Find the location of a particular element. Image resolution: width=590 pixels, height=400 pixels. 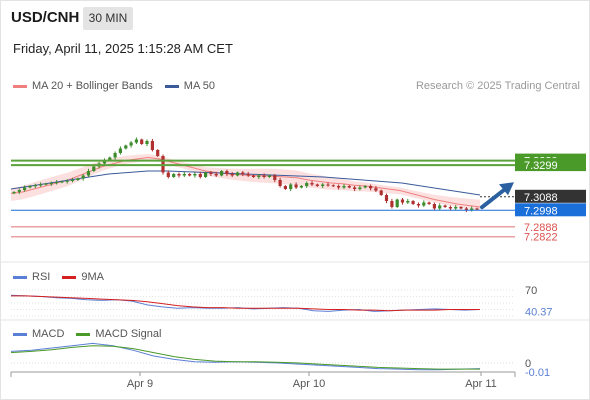

macd-line is located at coordinates (245, 356).